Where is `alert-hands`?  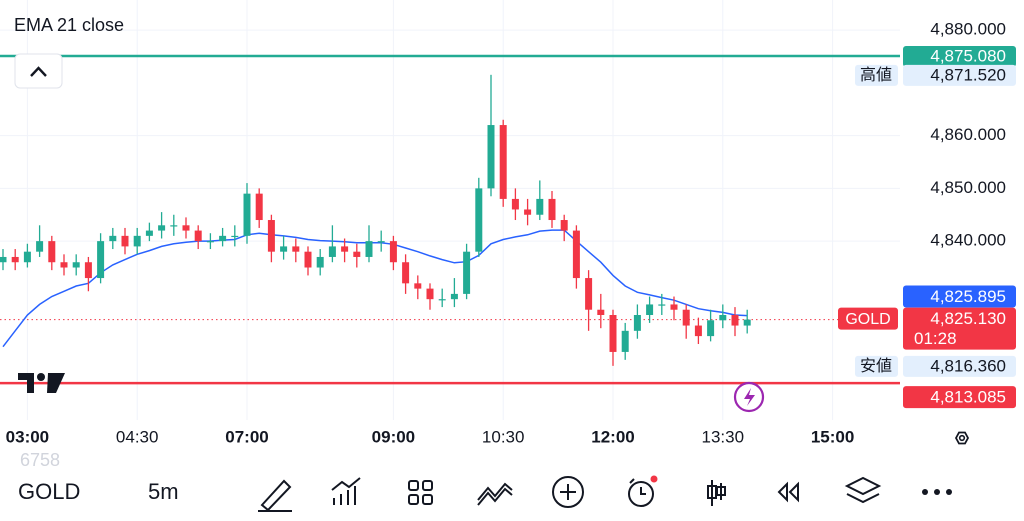 alert-hands is located at coordinates (637, 486).